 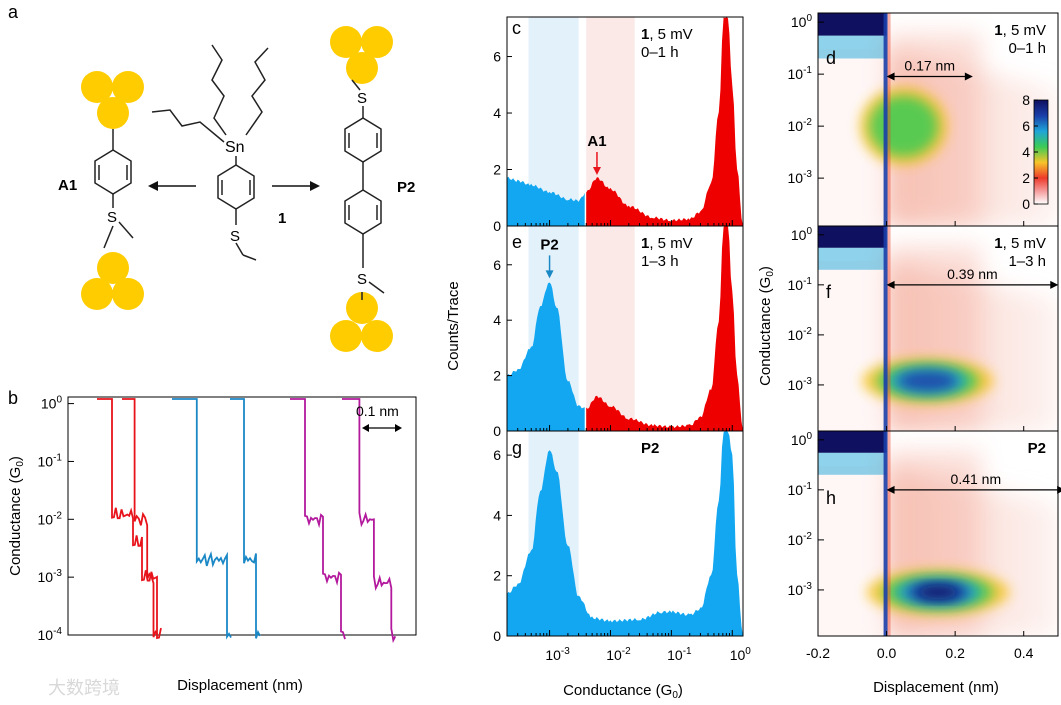 What do you see at coordinates (887, 653) in the screenshot?
I see `heat-xtick-label: 0.0` at bounding box center [887, 653].